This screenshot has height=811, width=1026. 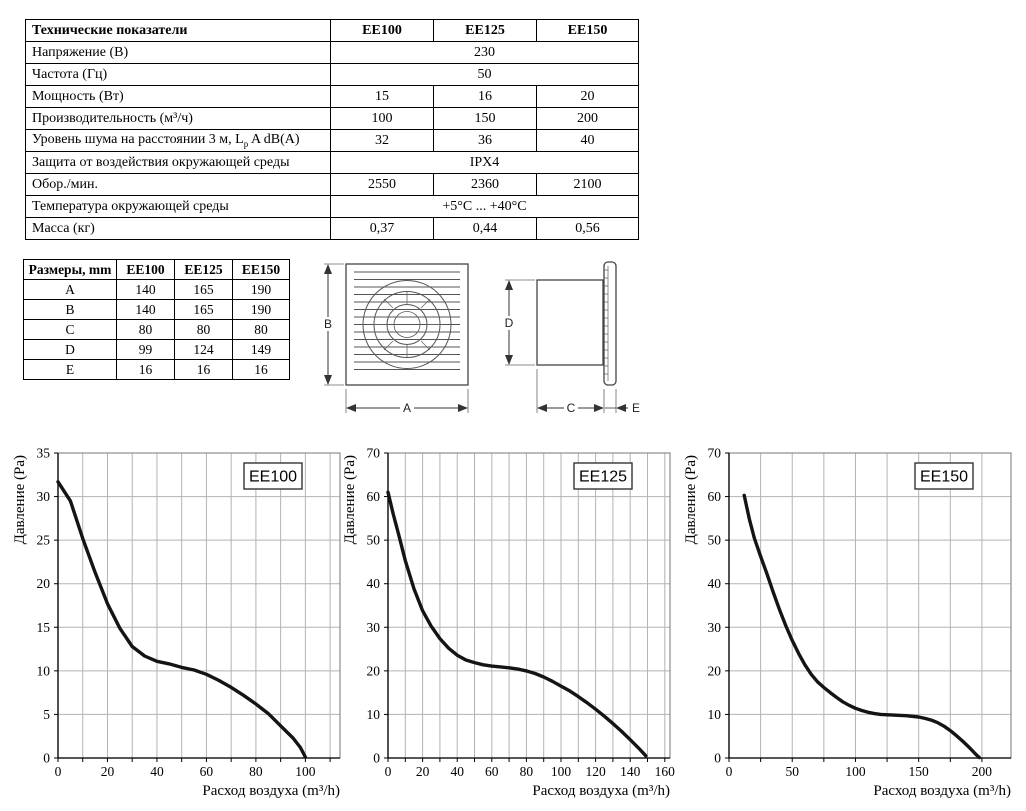 I want to click on spec-model-ee100: EE100, so click(x=382, y=30).